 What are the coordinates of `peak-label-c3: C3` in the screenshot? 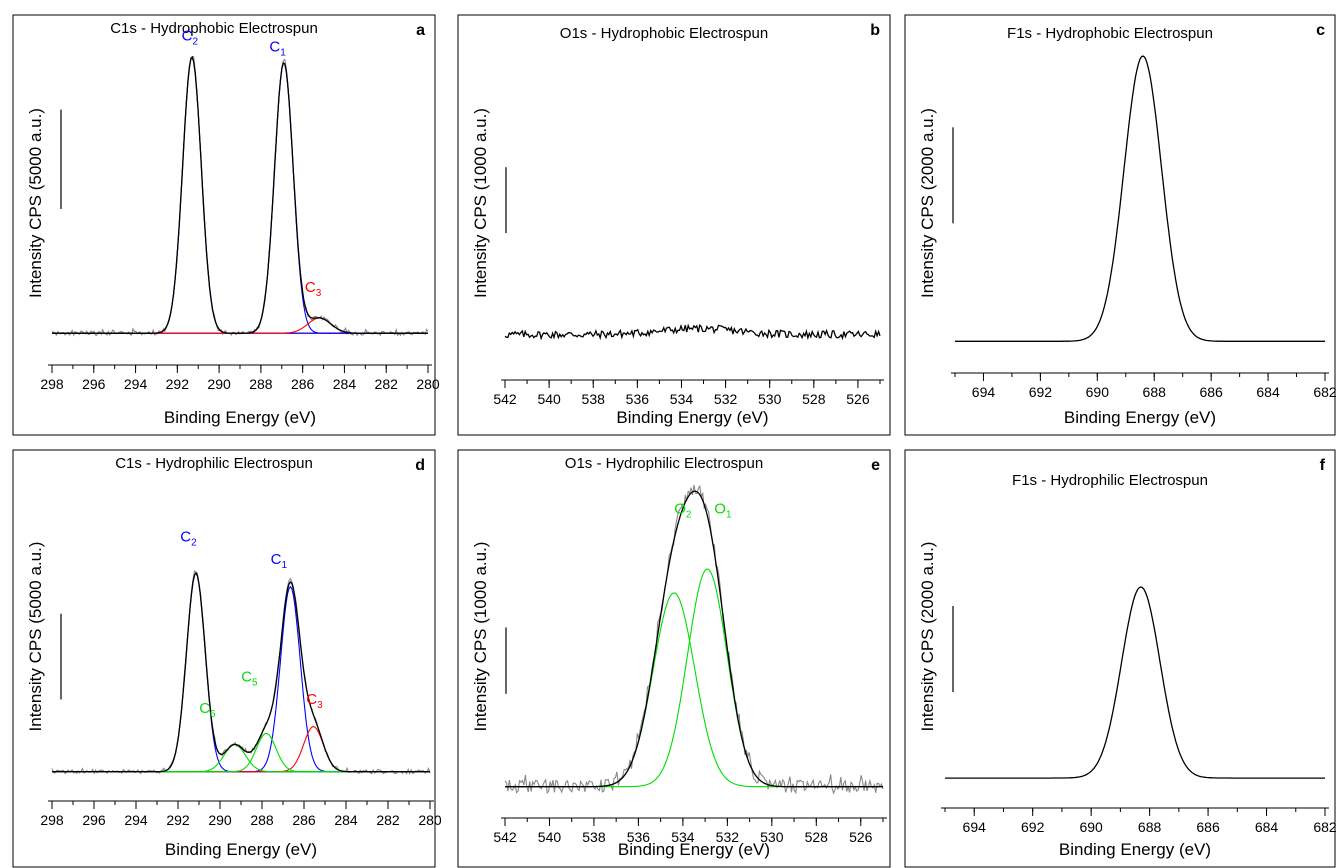 It's located at (314, 701).